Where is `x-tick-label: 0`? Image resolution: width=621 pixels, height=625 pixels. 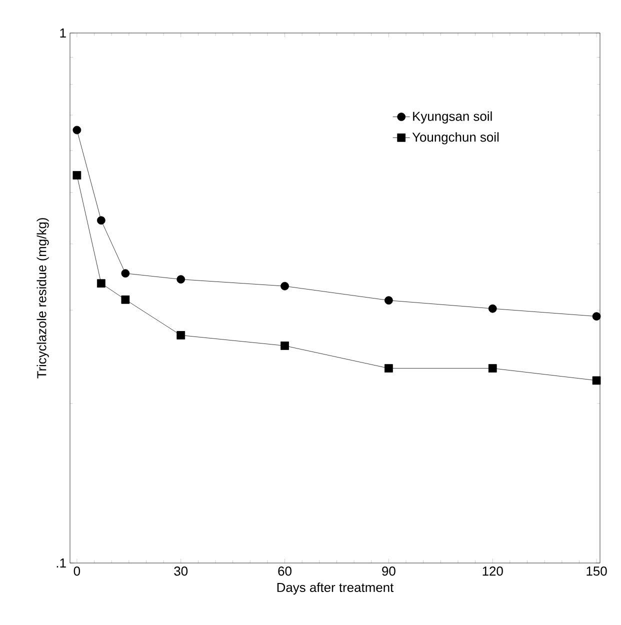 x-tick-label: 0 is located at coordinates (77, 571).